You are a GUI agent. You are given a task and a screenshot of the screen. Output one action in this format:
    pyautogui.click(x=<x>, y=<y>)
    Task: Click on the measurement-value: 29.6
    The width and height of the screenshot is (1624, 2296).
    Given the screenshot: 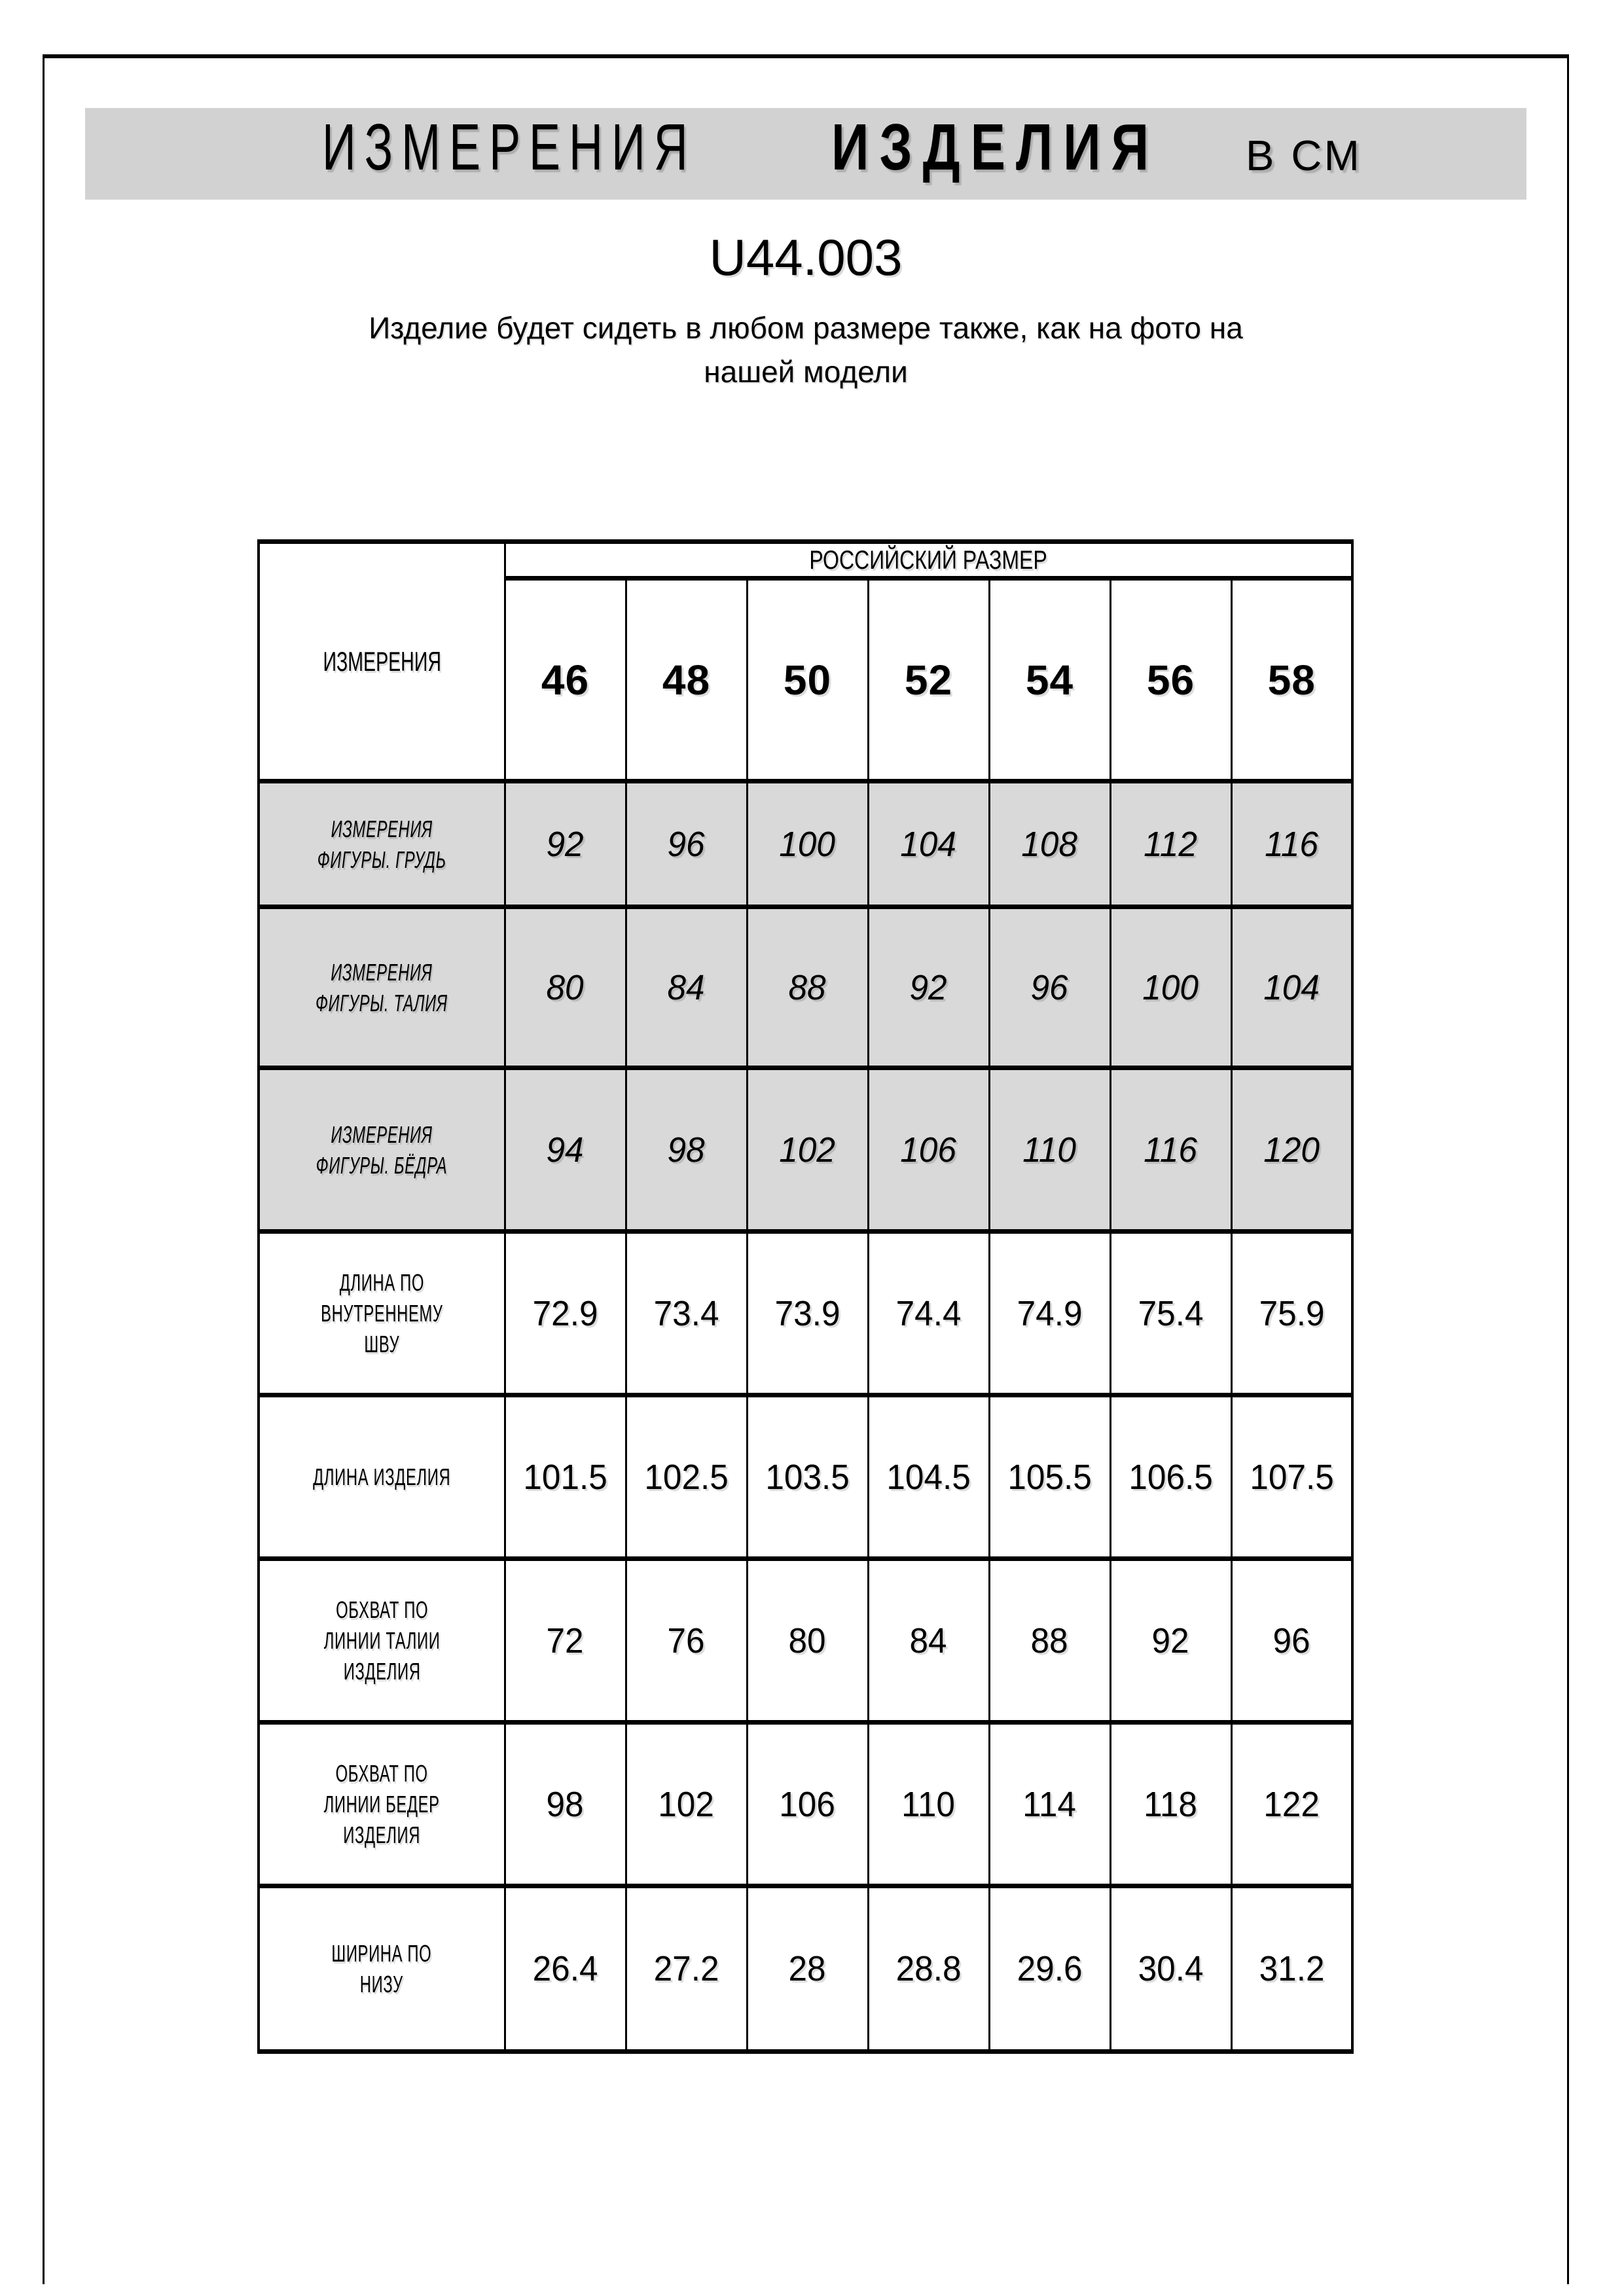 What is the action you would take?
    pyautogui.click(x=1050, y=1968)
    